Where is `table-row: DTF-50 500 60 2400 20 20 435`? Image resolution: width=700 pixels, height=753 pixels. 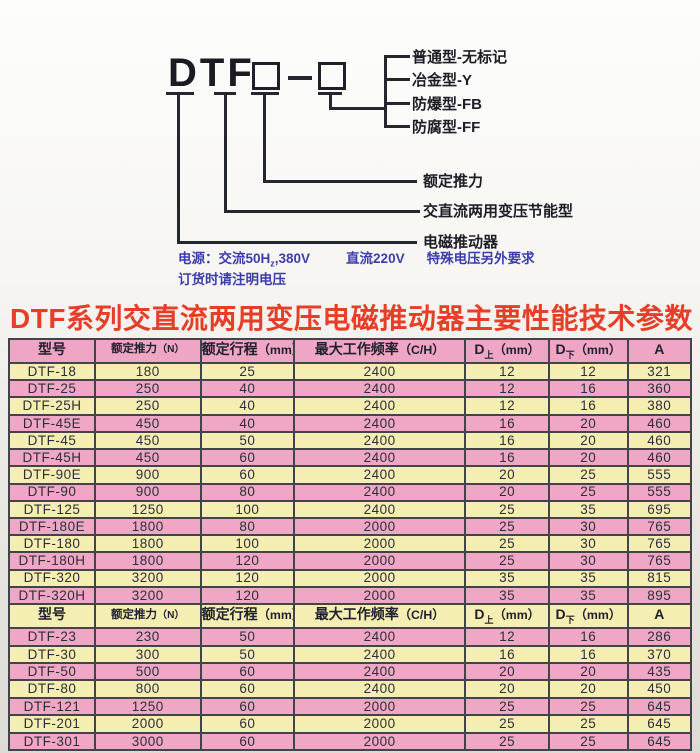 table-row: DTF-50 500 60 2400 20 20 435 is located at coordinates (350, 671).